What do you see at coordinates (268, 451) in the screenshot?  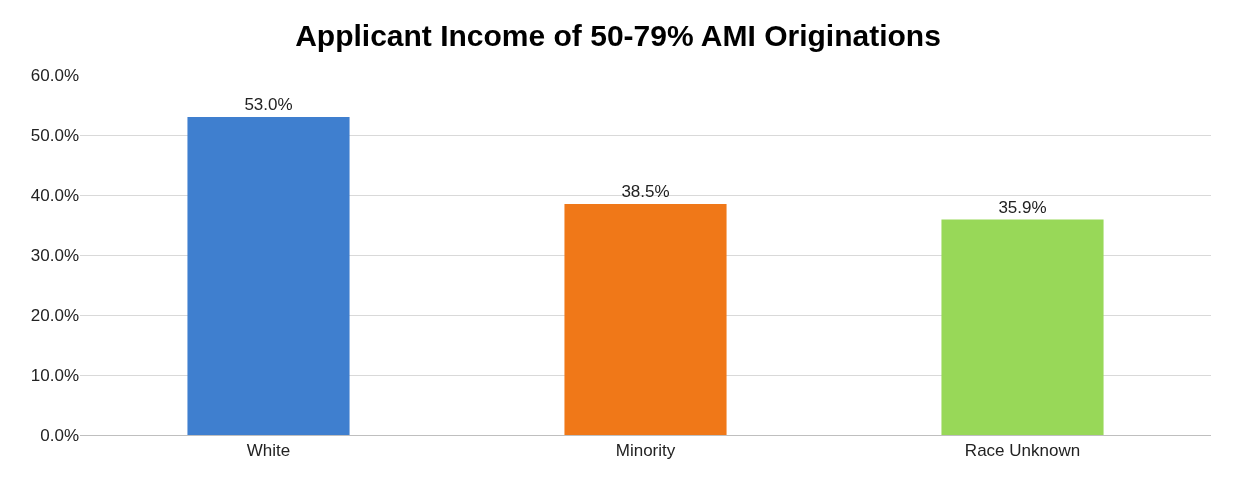 I see `x-tick-label: White` at bounding box center [268, 451].